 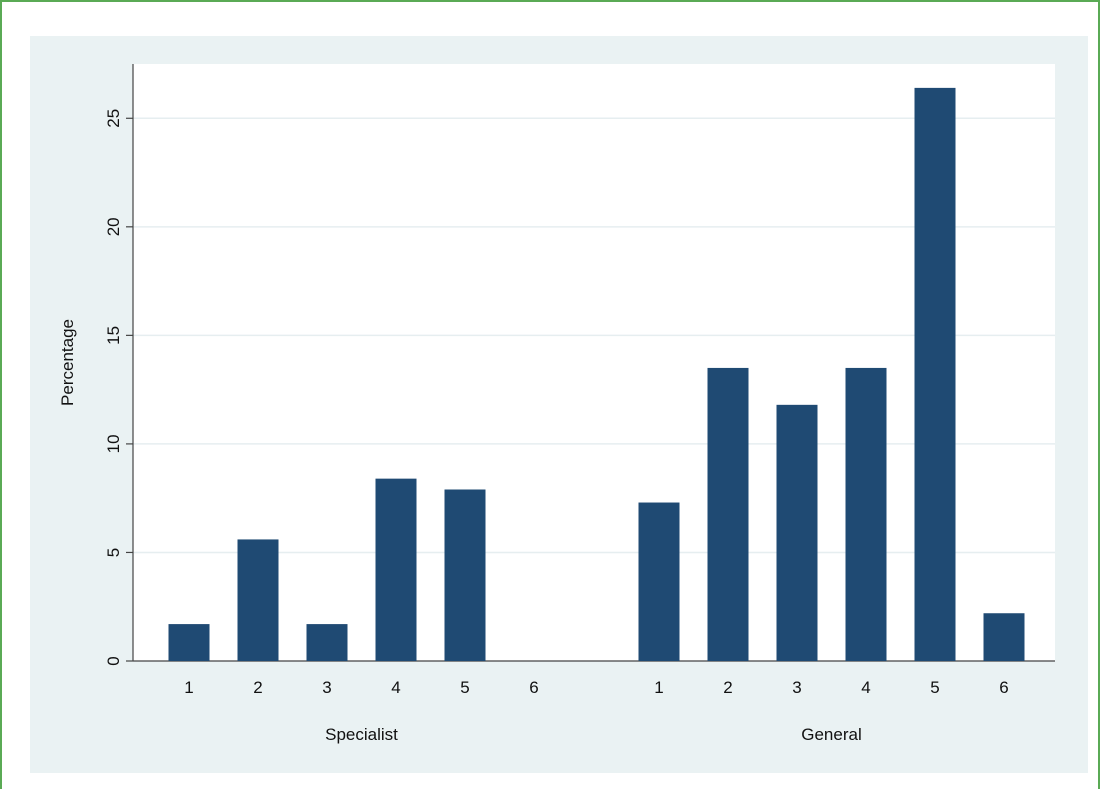 I want to click on y-tick-label: 25, so click(x=113, y=118).